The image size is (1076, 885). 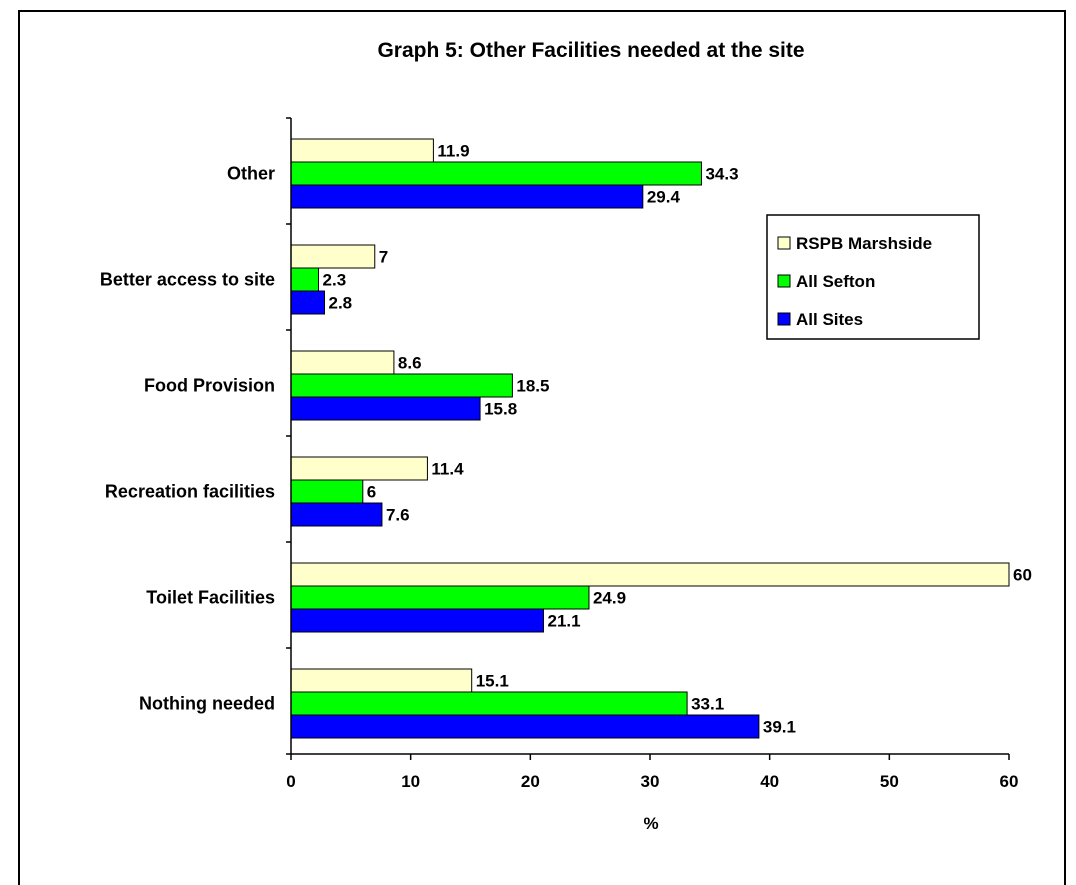 What do you see at coordinates (410, 781) in the screenshot?
I see `x-tick-label: 10` at bounding box center [410, 781].